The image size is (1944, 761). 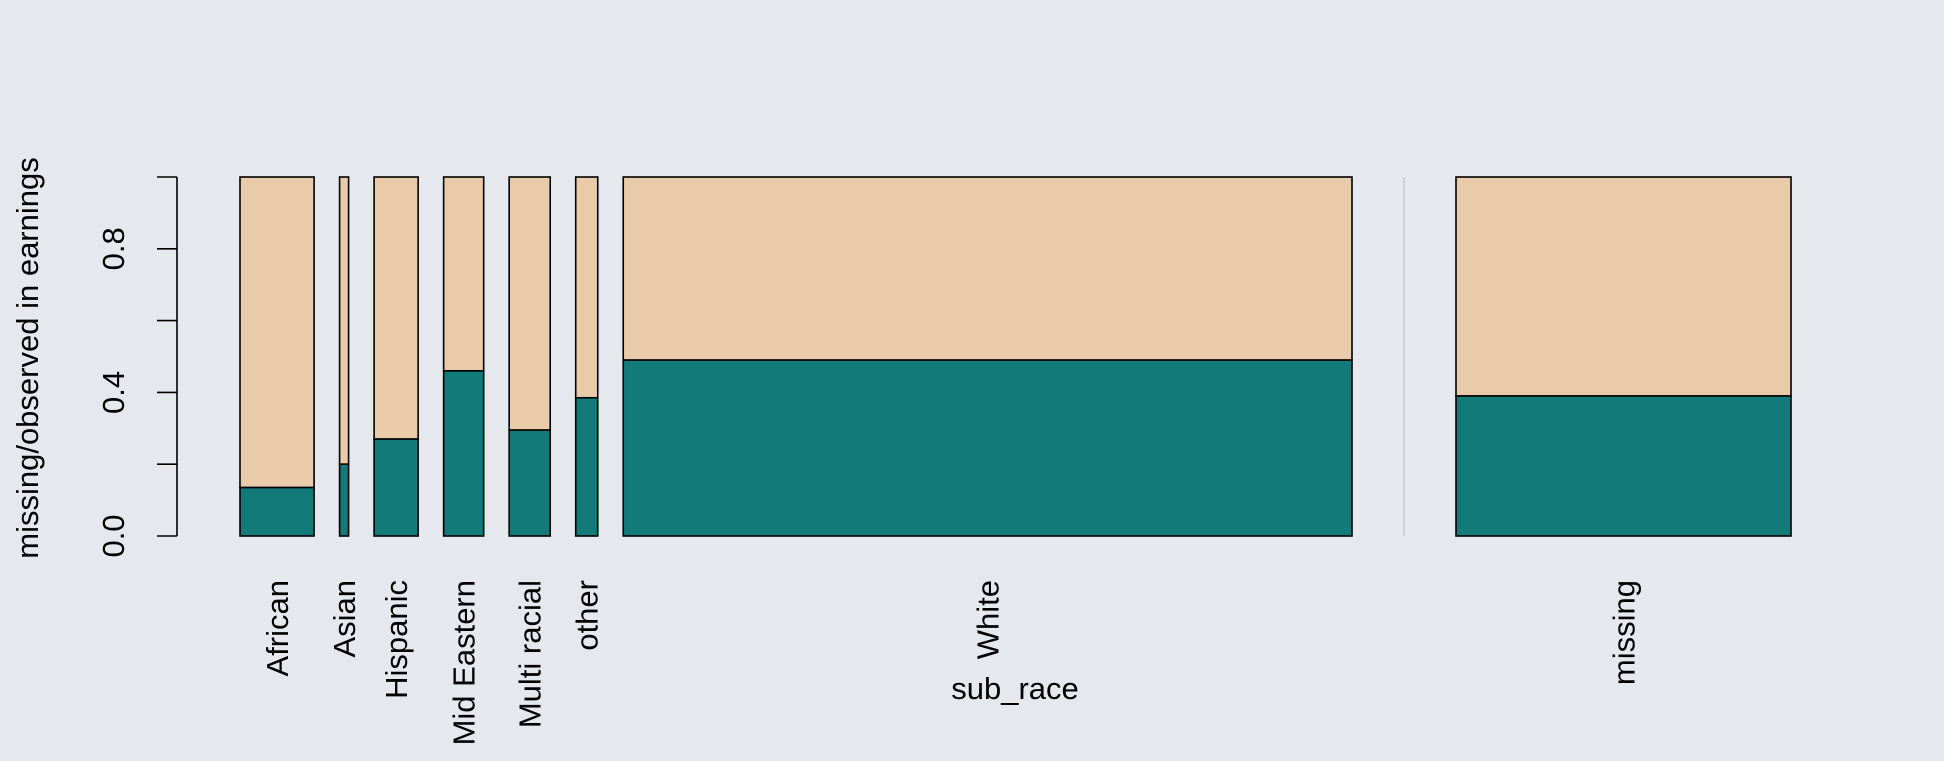 I want to click on y-tick-label: 0.4, so click(x=113, y=392).